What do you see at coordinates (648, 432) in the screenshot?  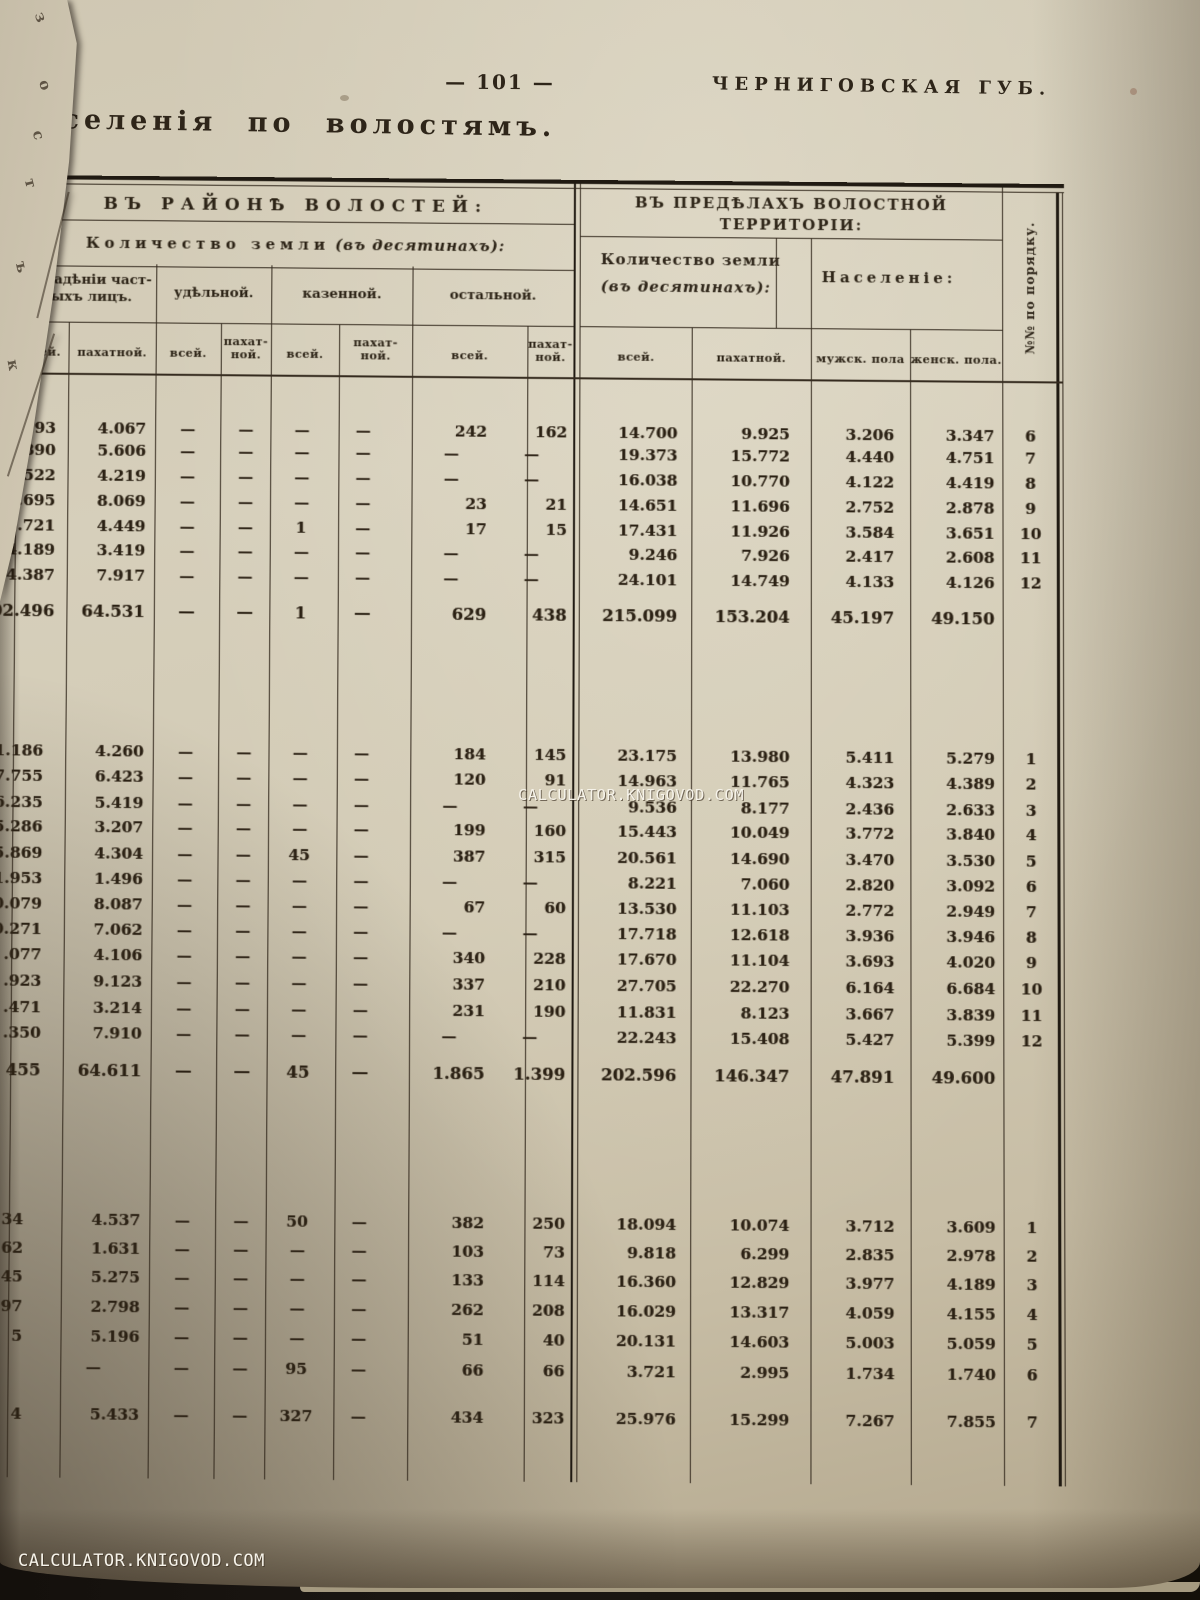 I see `table-cell: 14.700` at bounding box center [648, 432].